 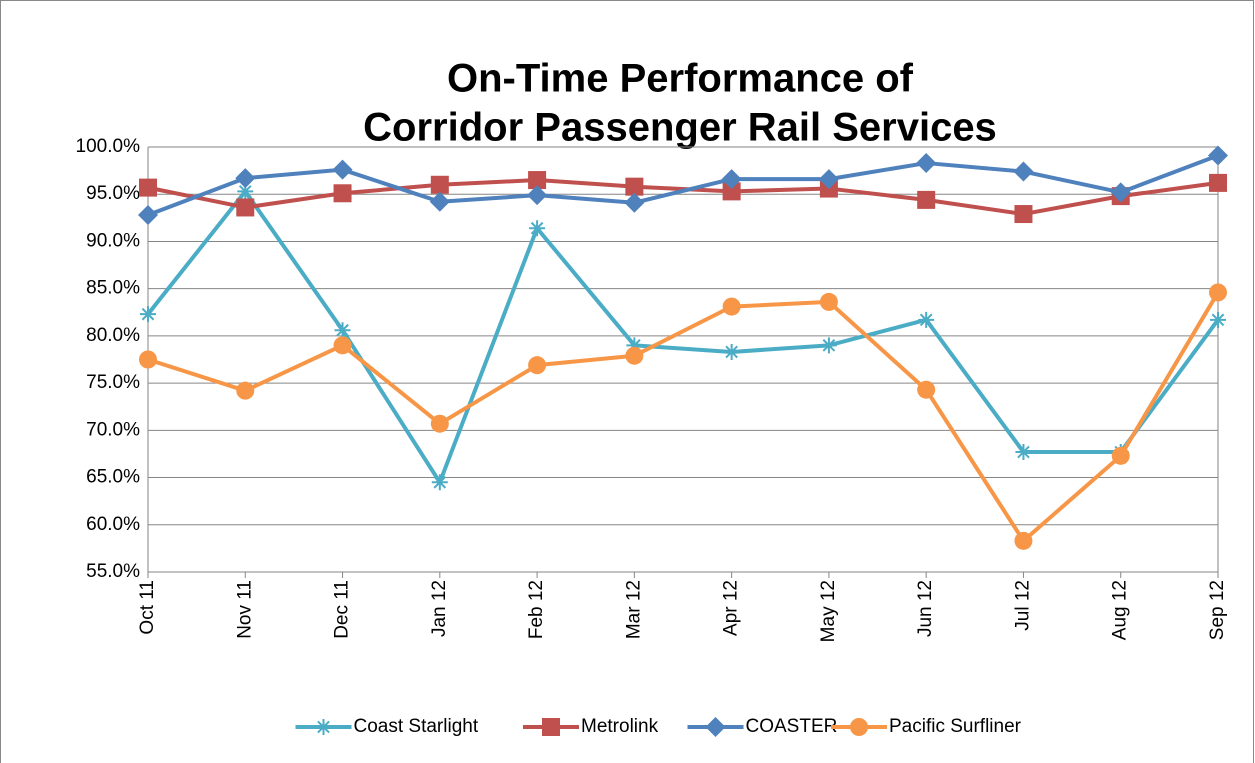 I want to click on x-tick-label: Dec 11, so click(x=342, y=609).